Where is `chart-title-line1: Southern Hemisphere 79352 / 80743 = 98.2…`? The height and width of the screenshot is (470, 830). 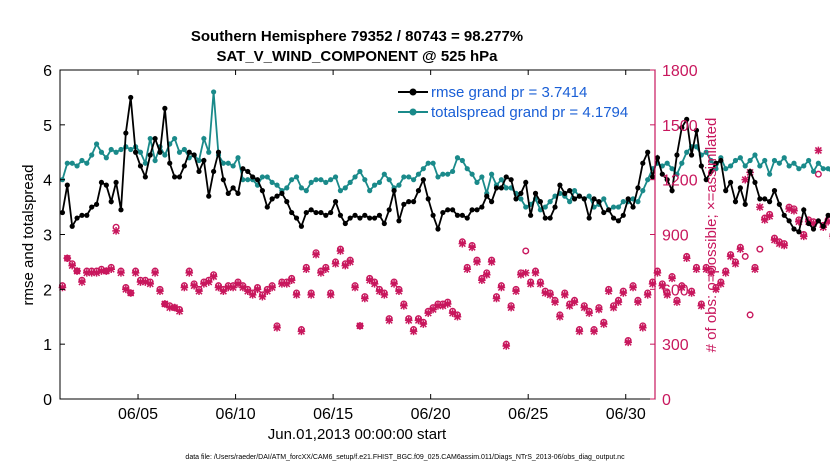
chart-title-line1: Southern Hemisphere 79352 / 80743 = 98.2… is located at coordinates (357, 36).